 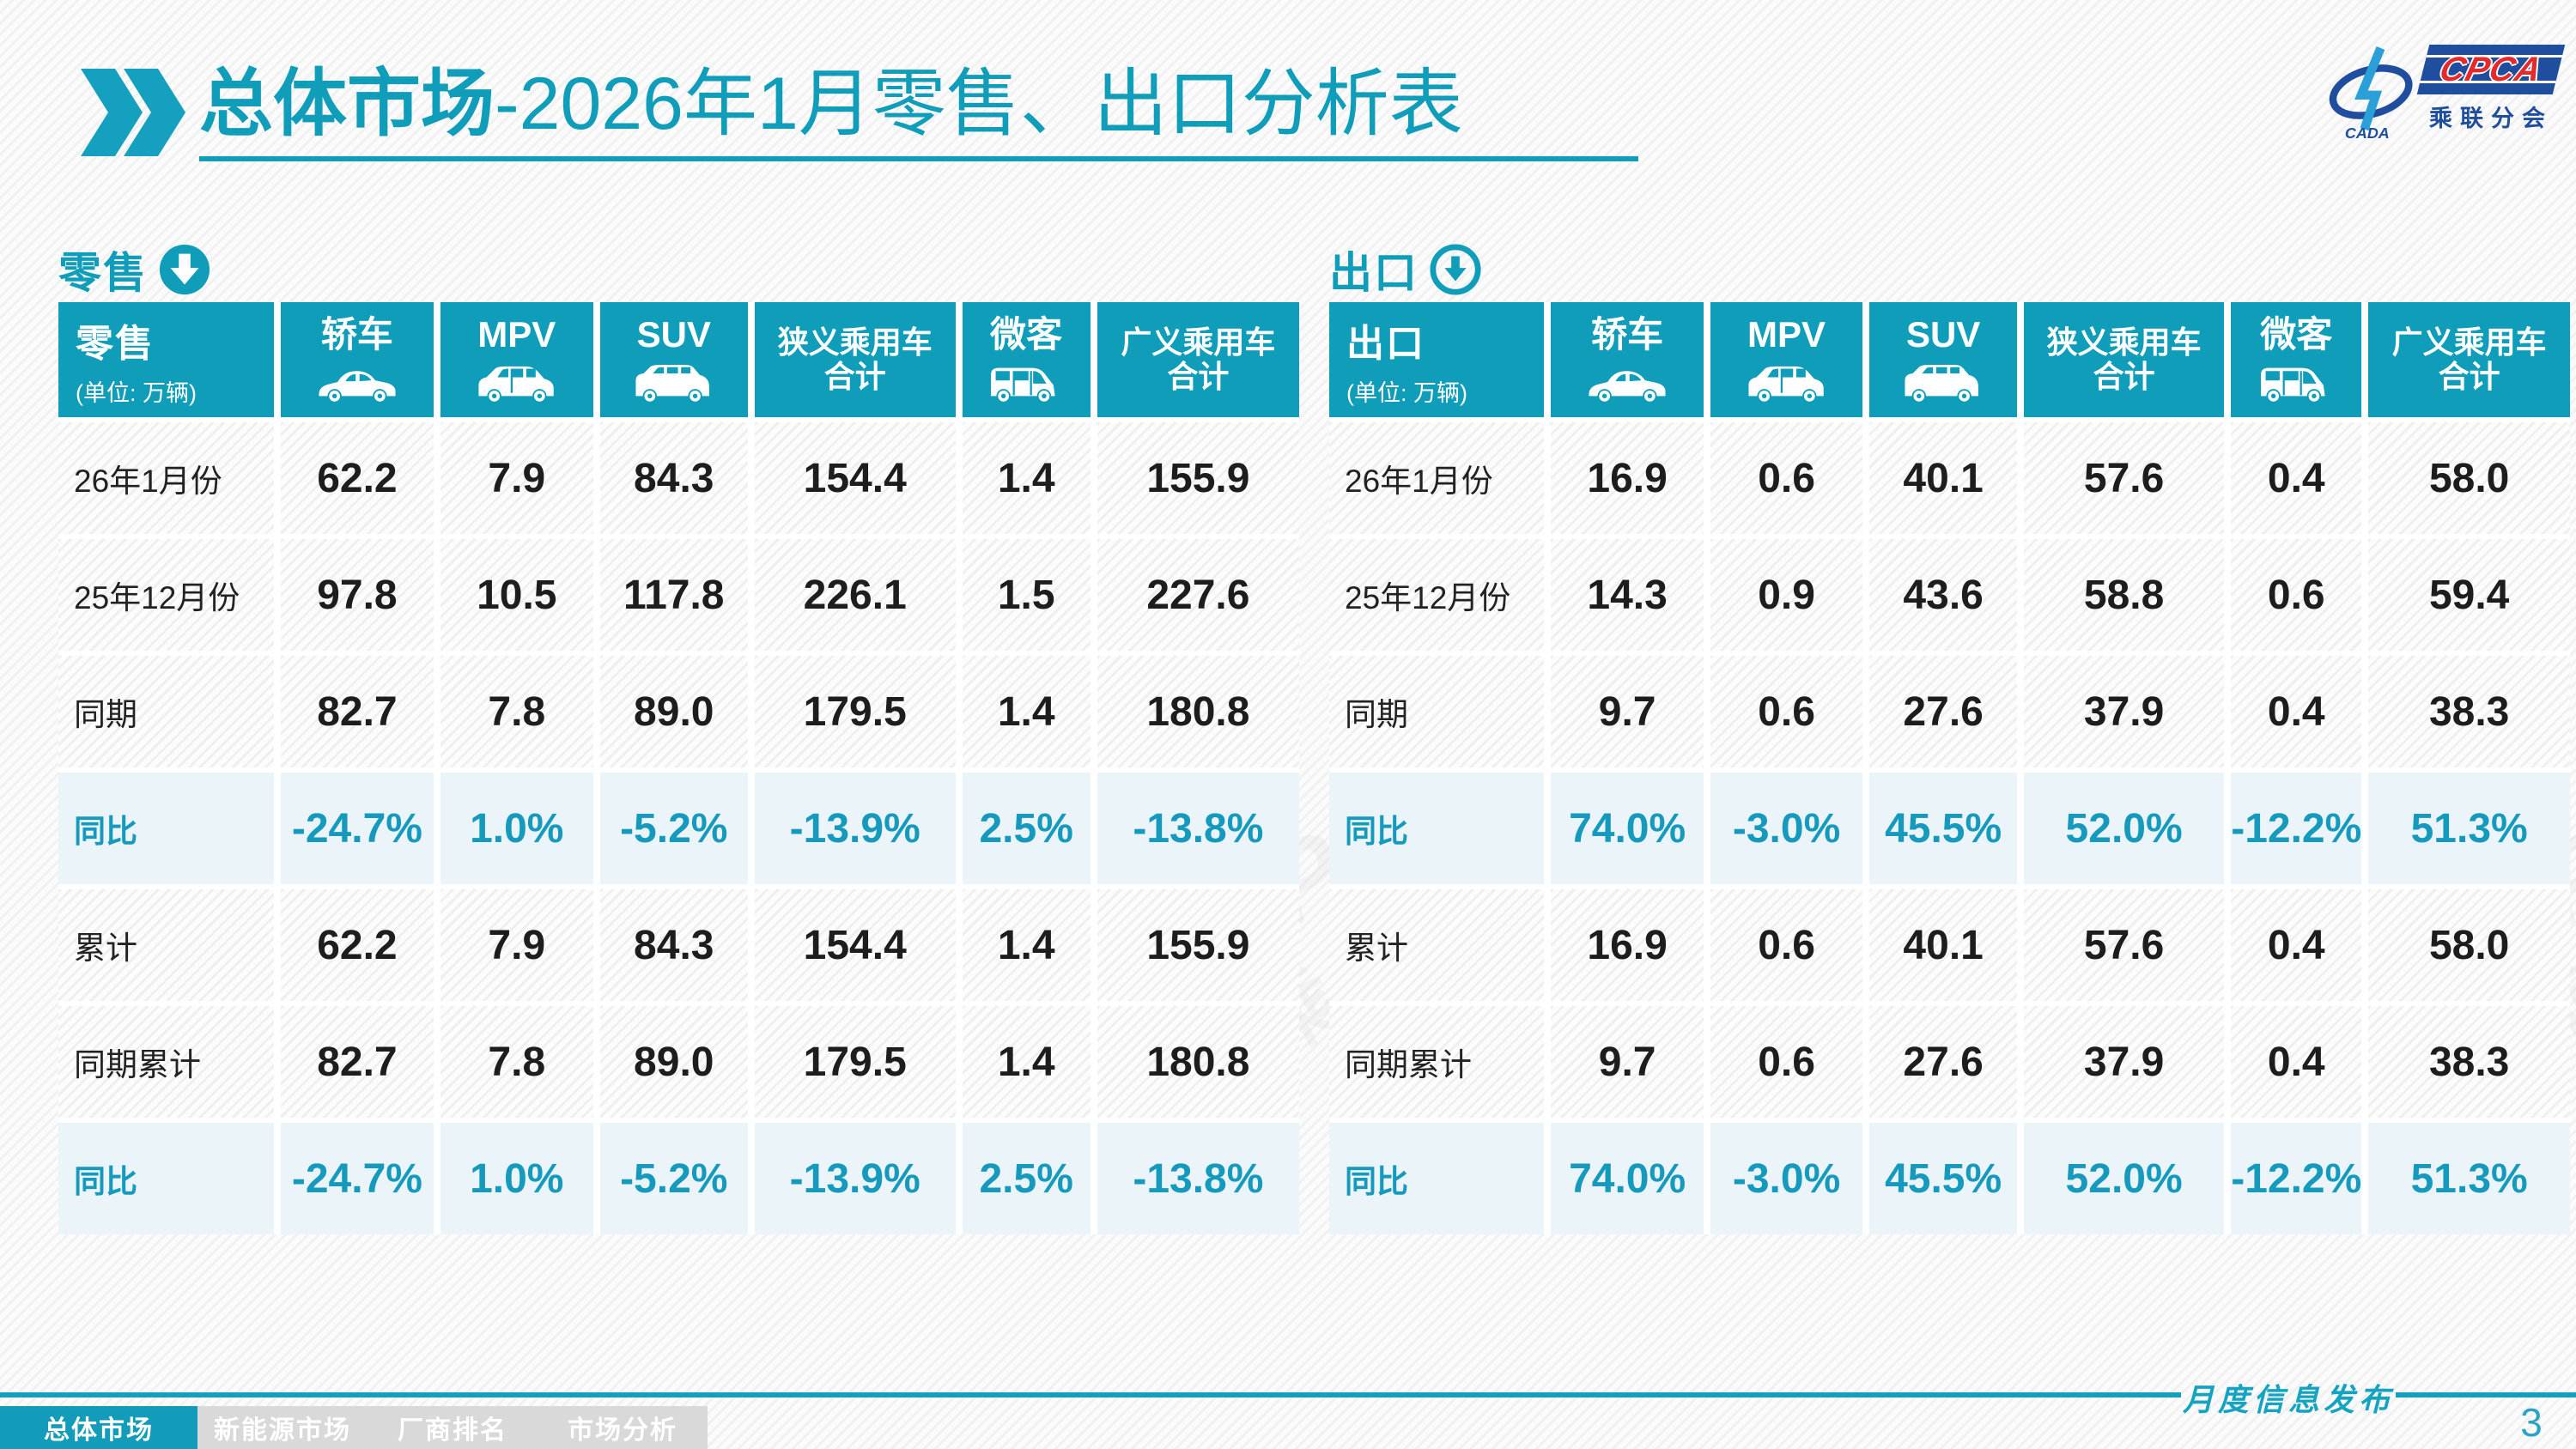 I want to click on data-cell: 7.9, so click(x=516, y=478).